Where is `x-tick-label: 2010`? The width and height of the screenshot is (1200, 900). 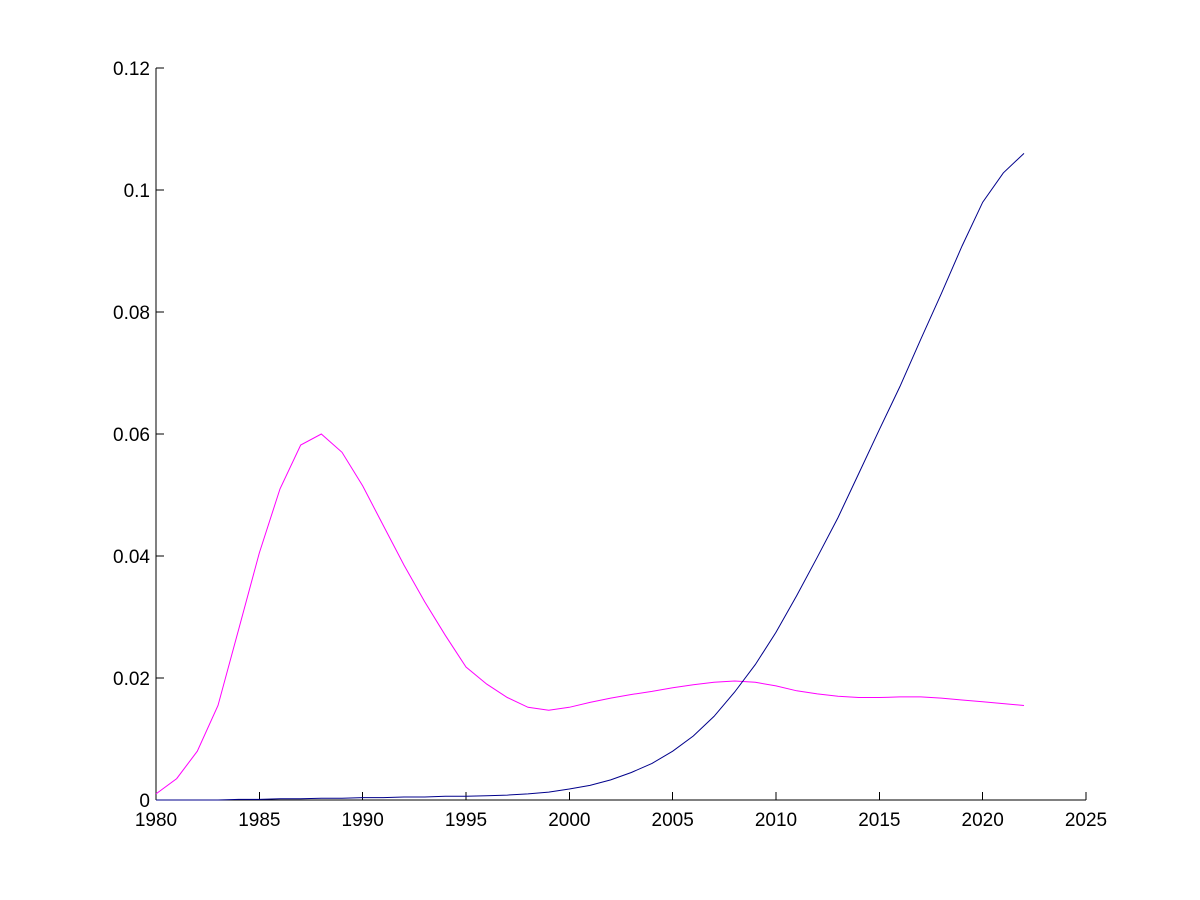
x-tick-label: 2010 is located at coordinates (776, 820).